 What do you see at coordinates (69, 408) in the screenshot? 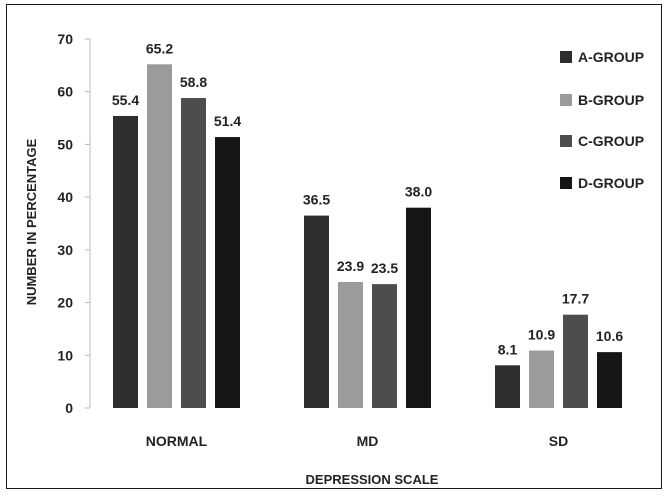
I see `y-tick-label: 0` at bounding box center [69, 408].